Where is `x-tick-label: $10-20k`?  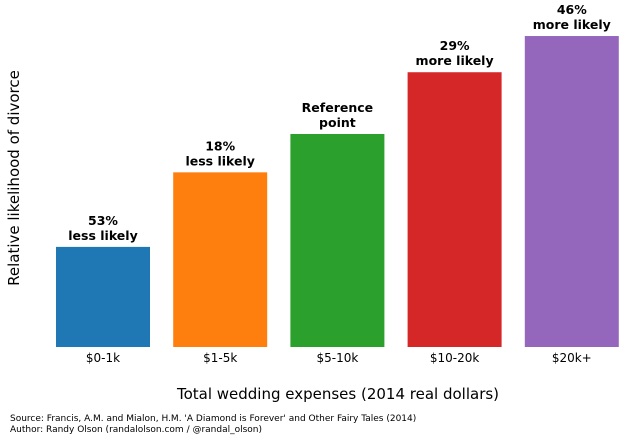 x-tick-label: $10-20k is located at coordinates (455, 358).